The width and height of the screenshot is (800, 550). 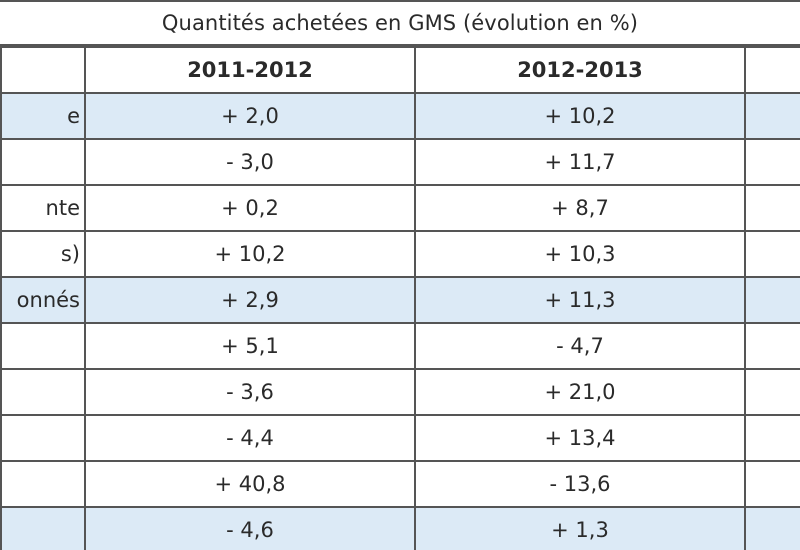 I want to click on header-2011-2012: 2011-2012, so click(x=250, y=70).